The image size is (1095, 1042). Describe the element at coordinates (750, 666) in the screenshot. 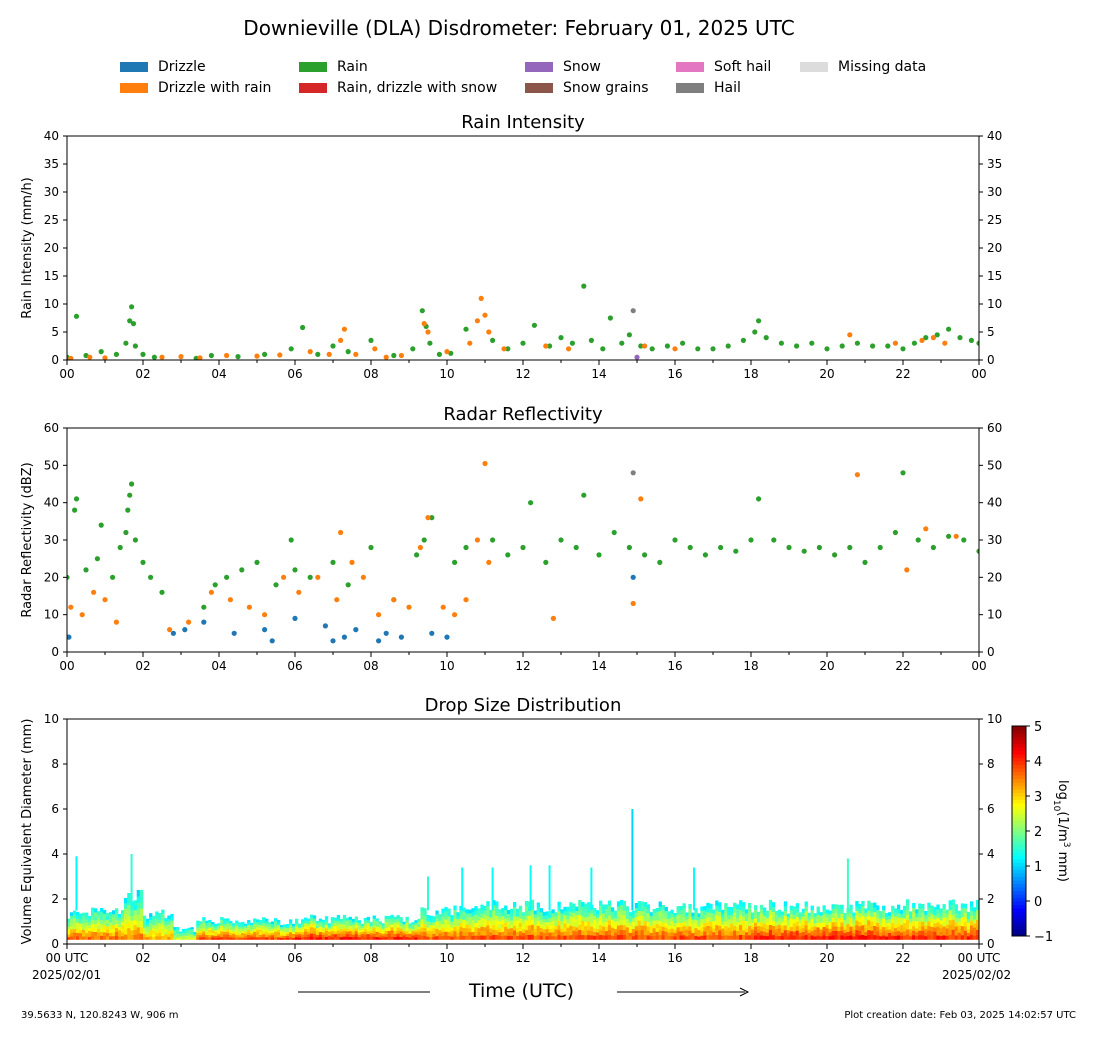

I see `x-tick-label: 18` at that location.